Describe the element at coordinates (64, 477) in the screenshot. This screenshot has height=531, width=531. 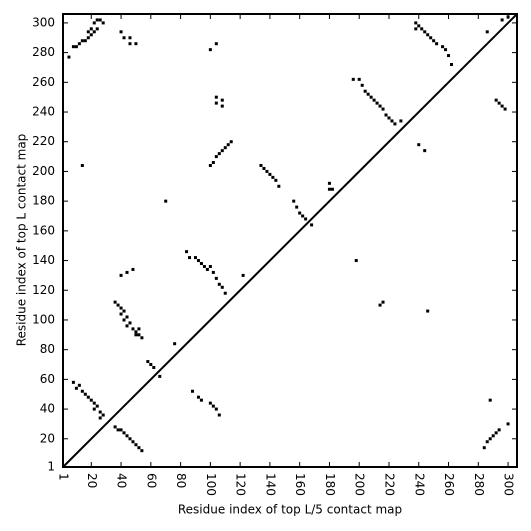
I see `x-tick-label: 1` at that location.